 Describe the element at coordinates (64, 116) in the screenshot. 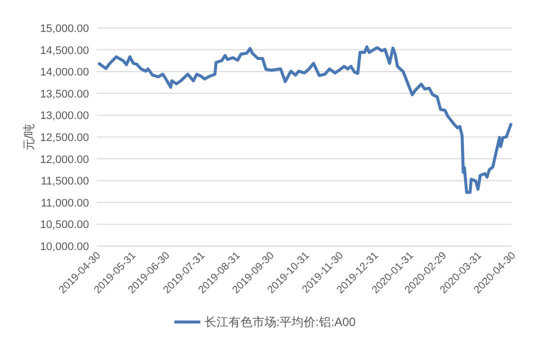

I see `y-tick-label: 13,000.00` at that location.